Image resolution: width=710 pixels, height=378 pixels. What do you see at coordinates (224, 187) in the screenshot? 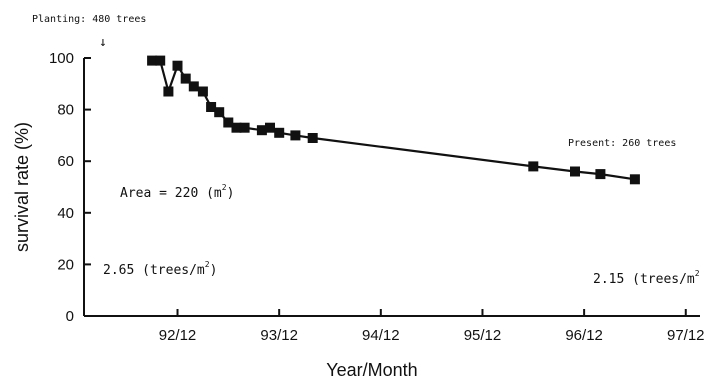
I see `area-sup: 2` at bounding box center [224, 187].